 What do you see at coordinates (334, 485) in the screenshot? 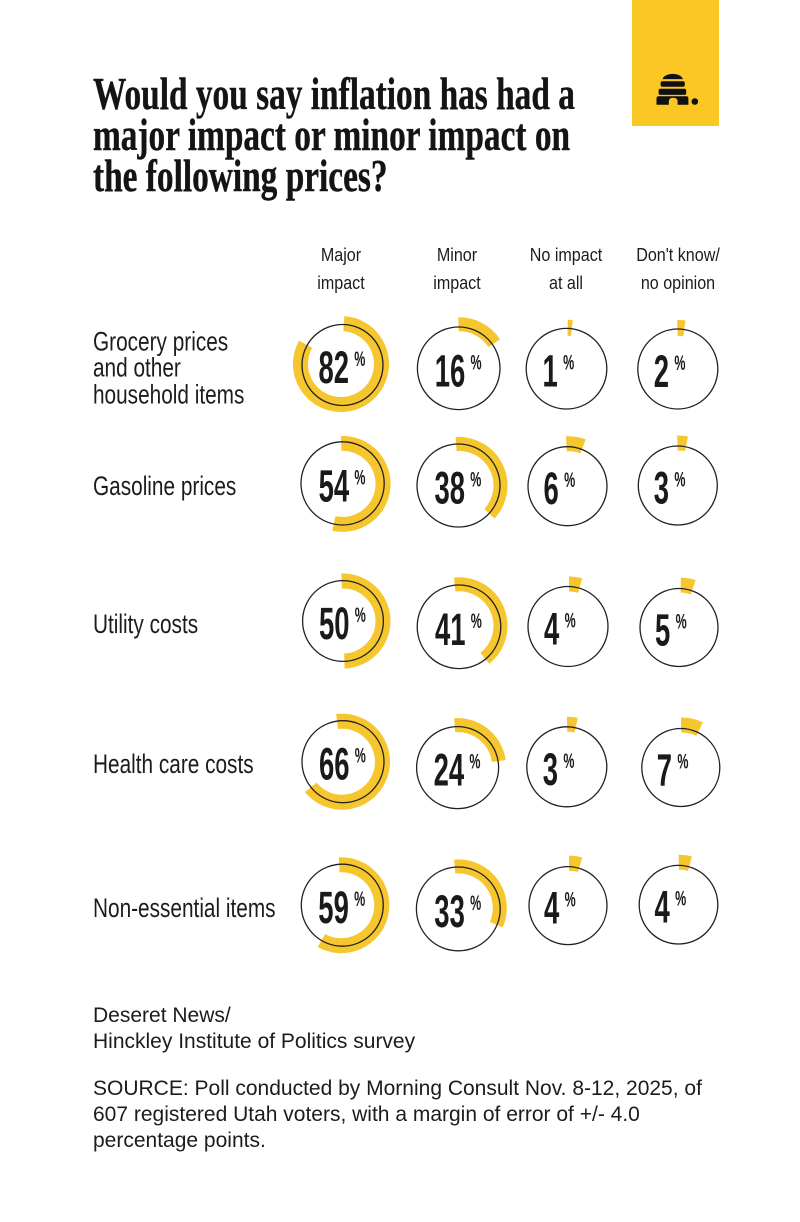
I see `svg-text: 54` at bounding box center [334, 485].